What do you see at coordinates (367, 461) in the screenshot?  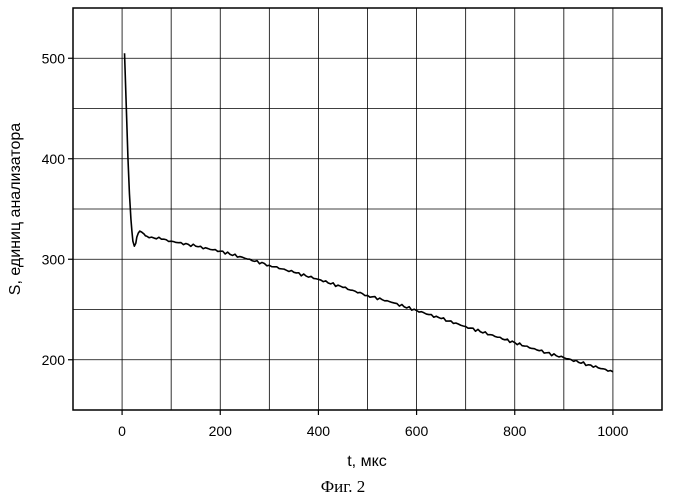 I see `x-axis-label: t, мкс` at bounding box center [367, 461].